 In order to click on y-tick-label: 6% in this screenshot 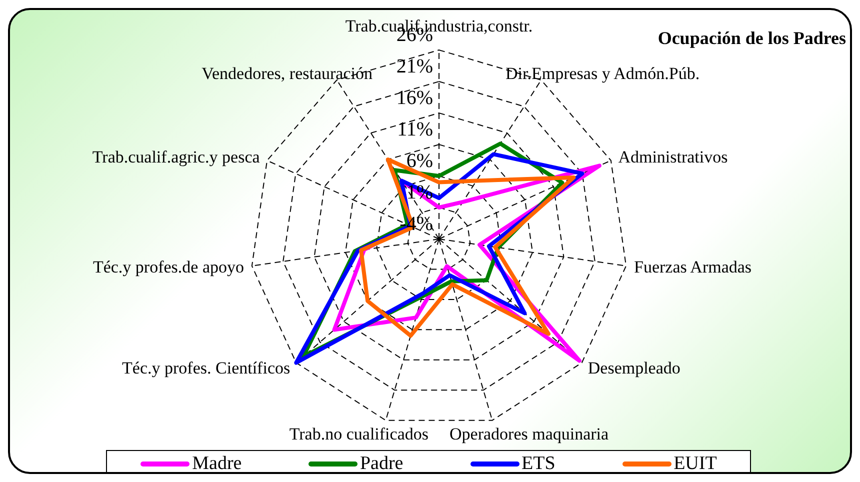, I will do `click(419, 161)`.